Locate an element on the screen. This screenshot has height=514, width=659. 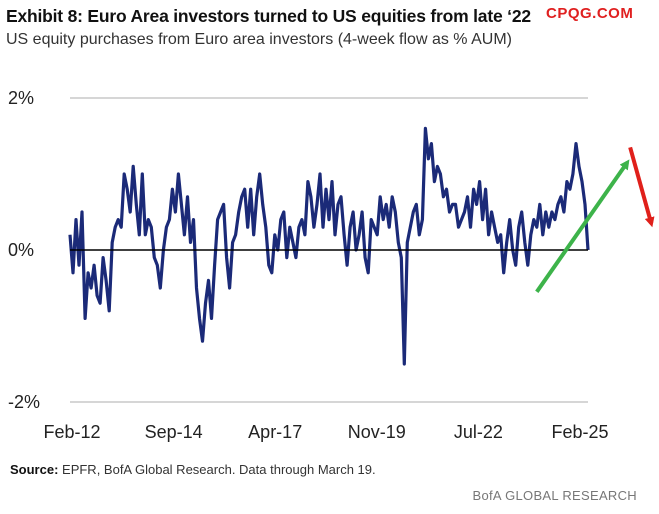
site-watermark: CPQG.COM is located at coordinates (590, 13).